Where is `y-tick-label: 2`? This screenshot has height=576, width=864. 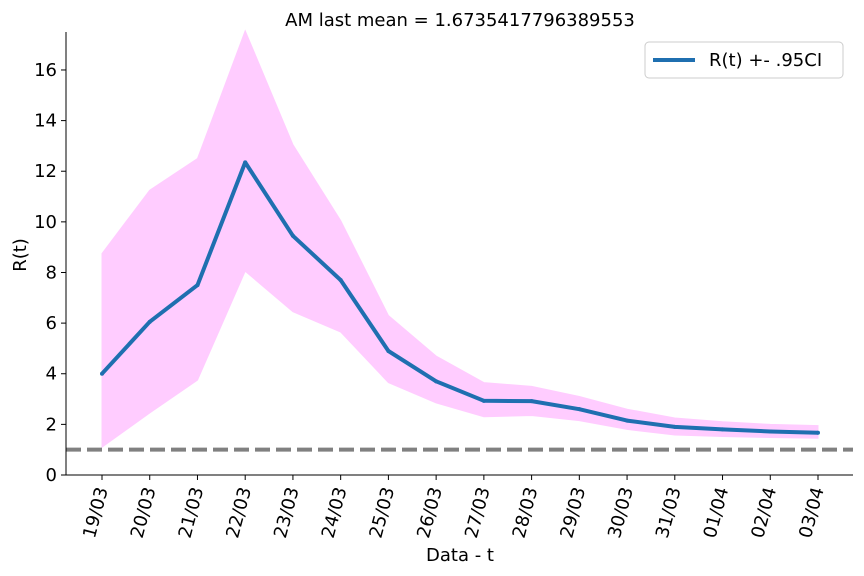 y-tick-label: 2 is located at coordinates (51, 424).